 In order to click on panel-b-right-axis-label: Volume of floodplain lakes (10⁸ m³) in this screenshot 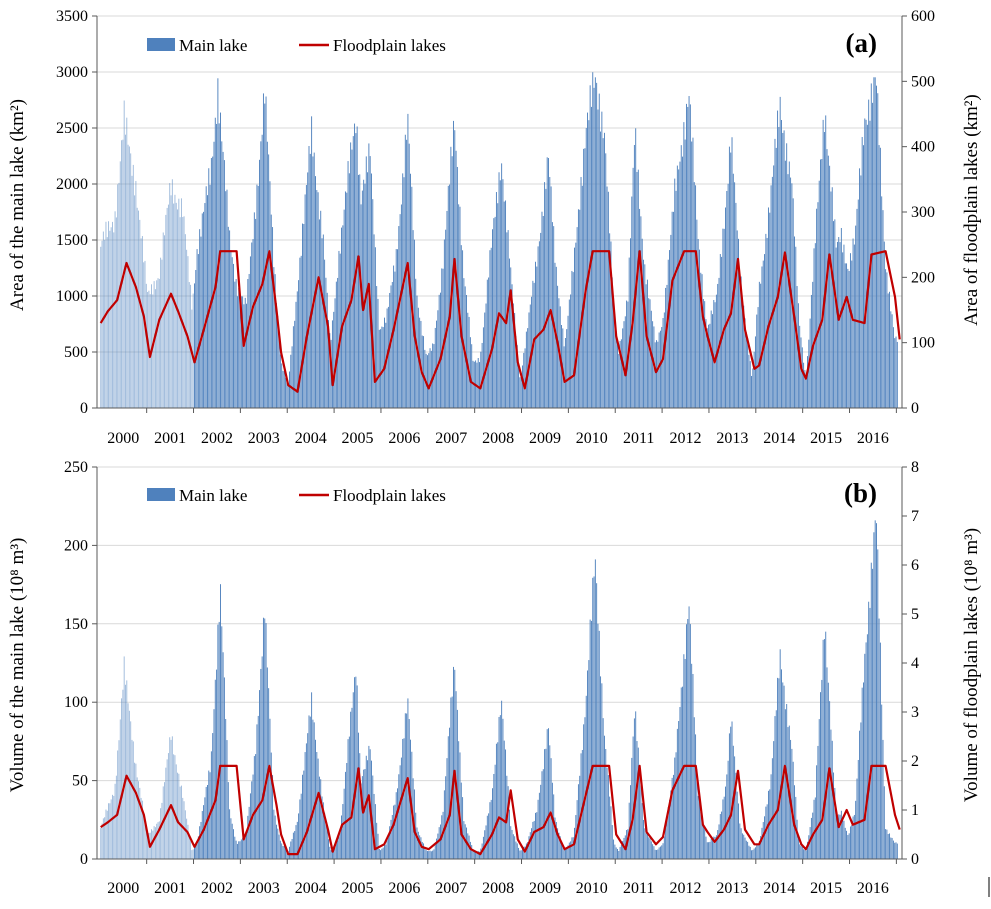, I will do `click(971, 665)`.